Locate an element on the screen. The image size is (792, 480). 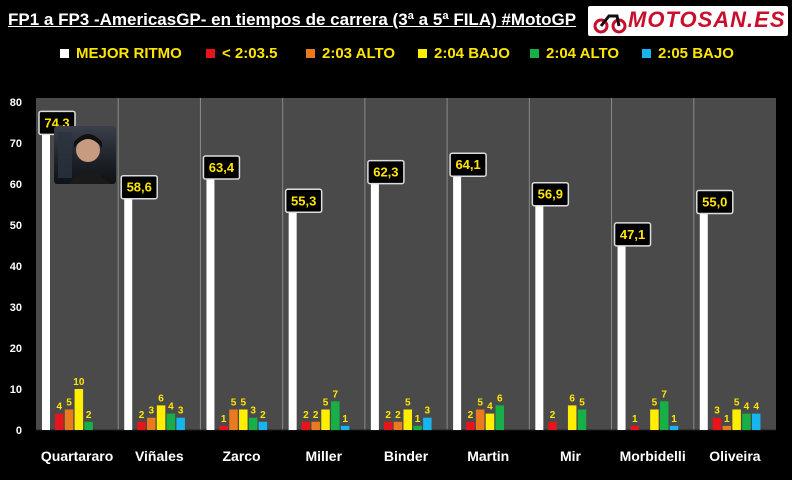
y-tick-label: 20 is located at coordinates (16, 349).